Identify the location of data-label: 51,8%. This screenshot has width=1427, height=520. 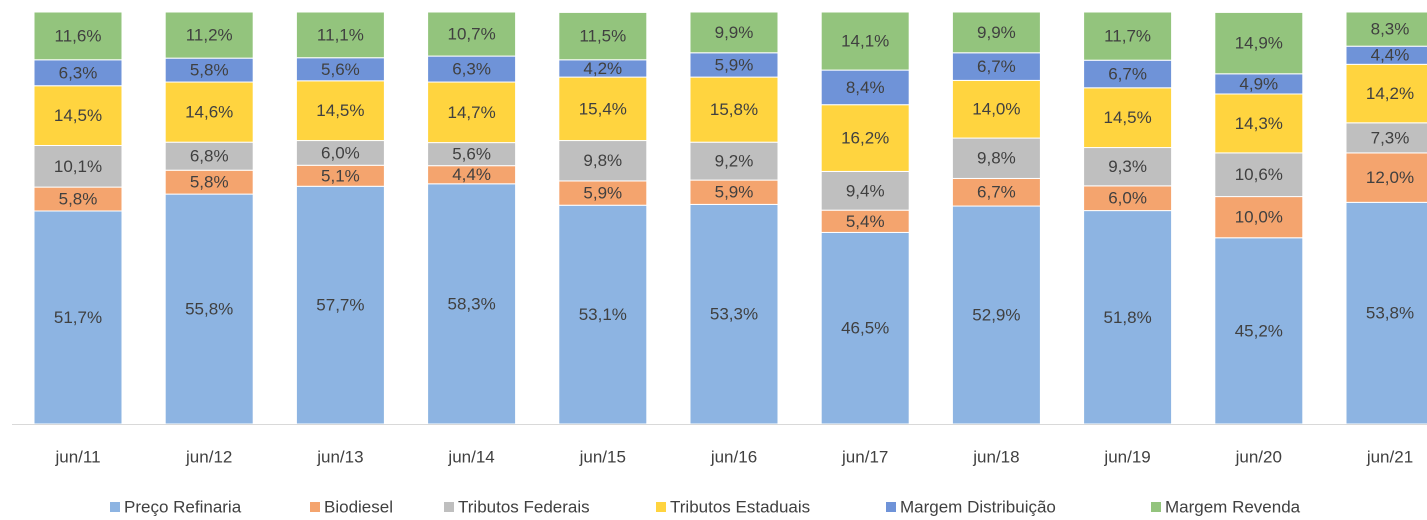
(1127, 317).